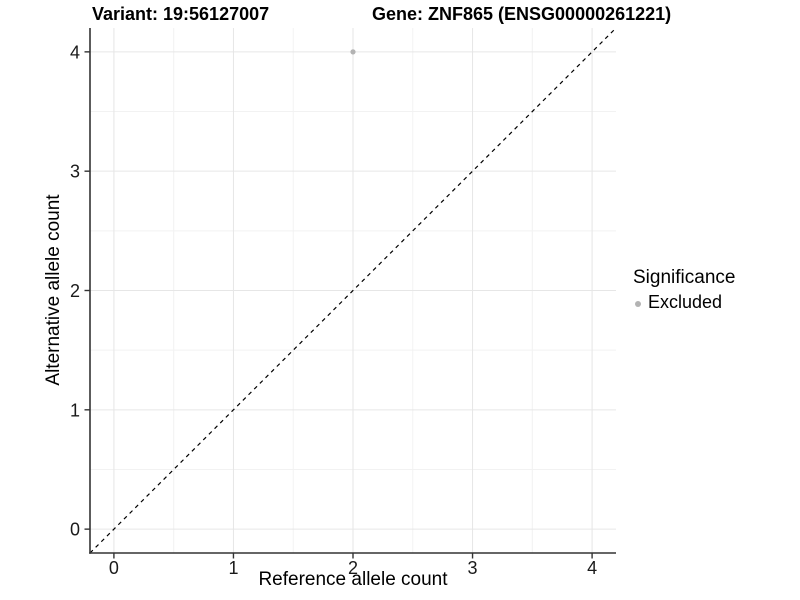  I want to click on legend: Significance Excluded, so click(684, 289).